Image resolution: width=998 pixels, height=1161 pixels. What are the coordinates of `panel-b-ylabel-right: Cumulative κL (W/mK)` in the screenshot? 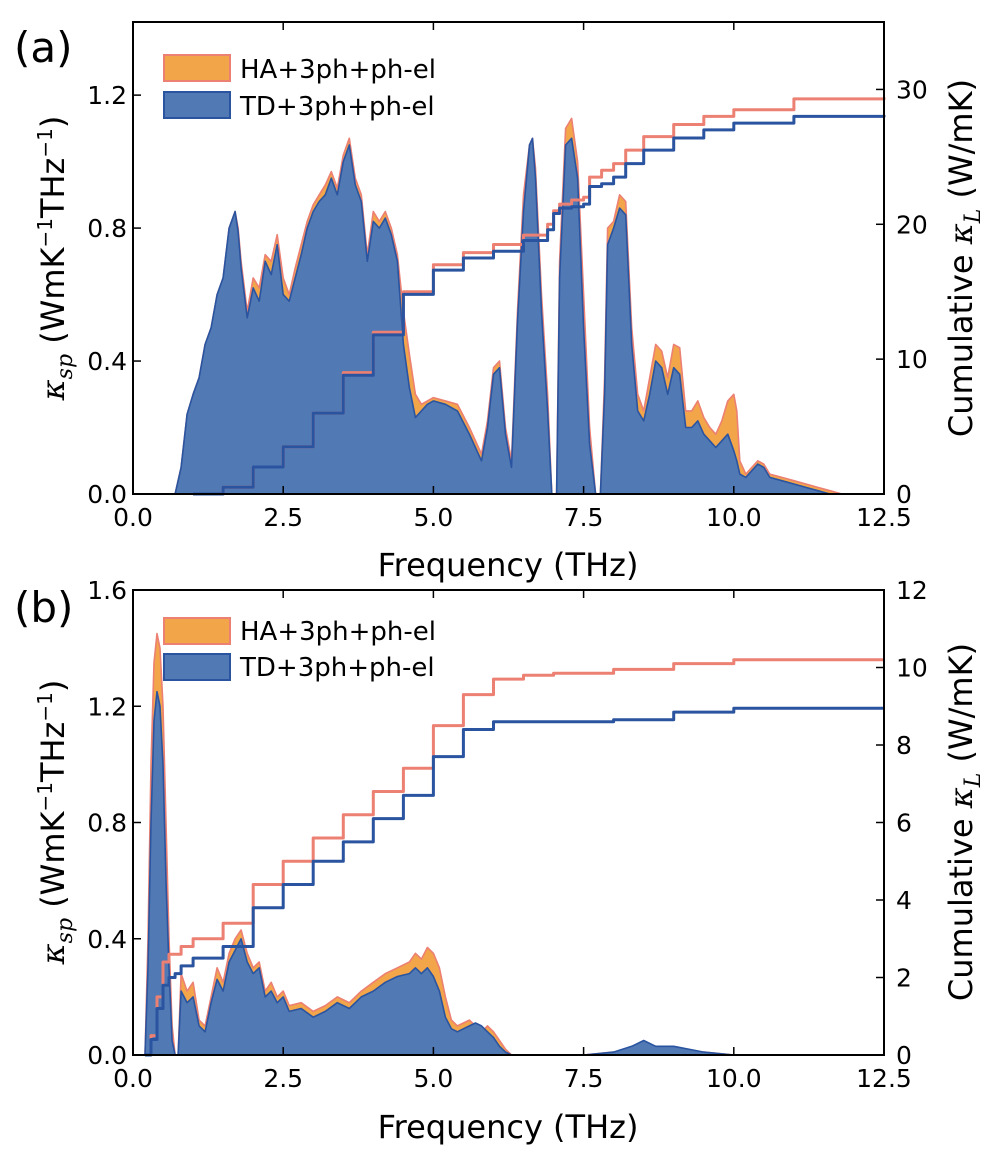 It's located at (964, 822).